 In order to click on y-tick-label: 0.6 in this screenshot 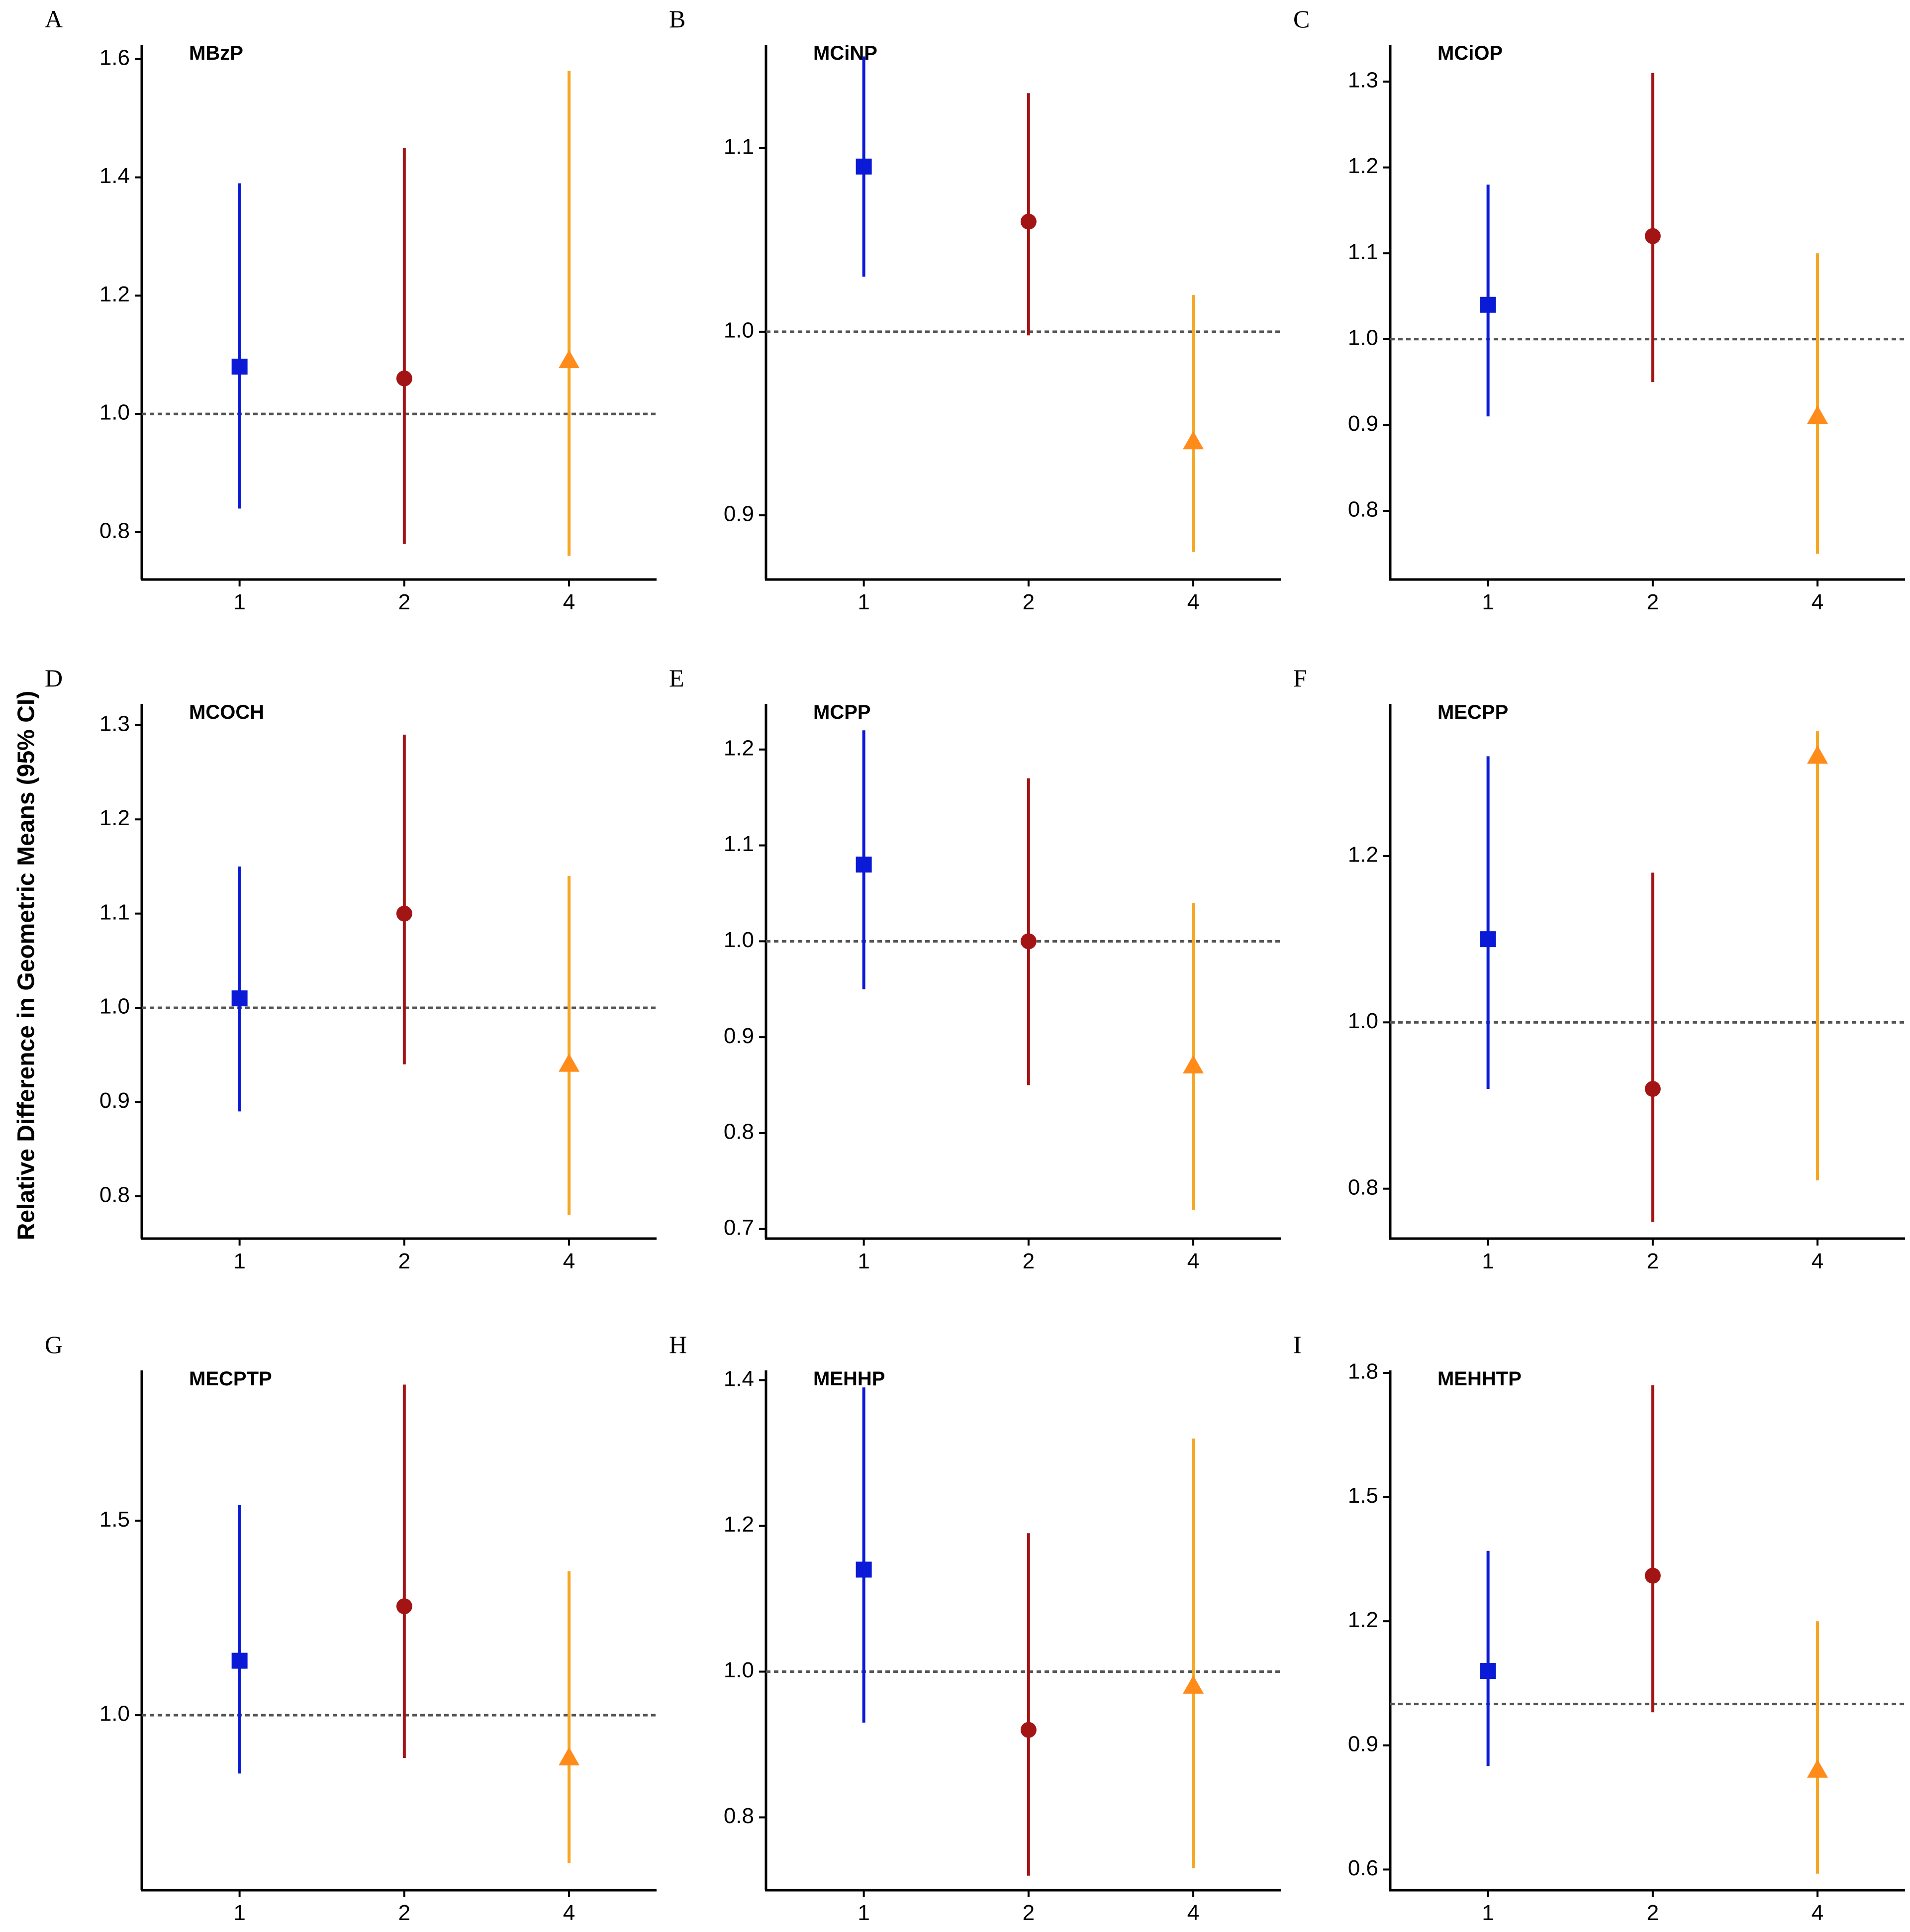, I will do `click(1363, 1868)`.